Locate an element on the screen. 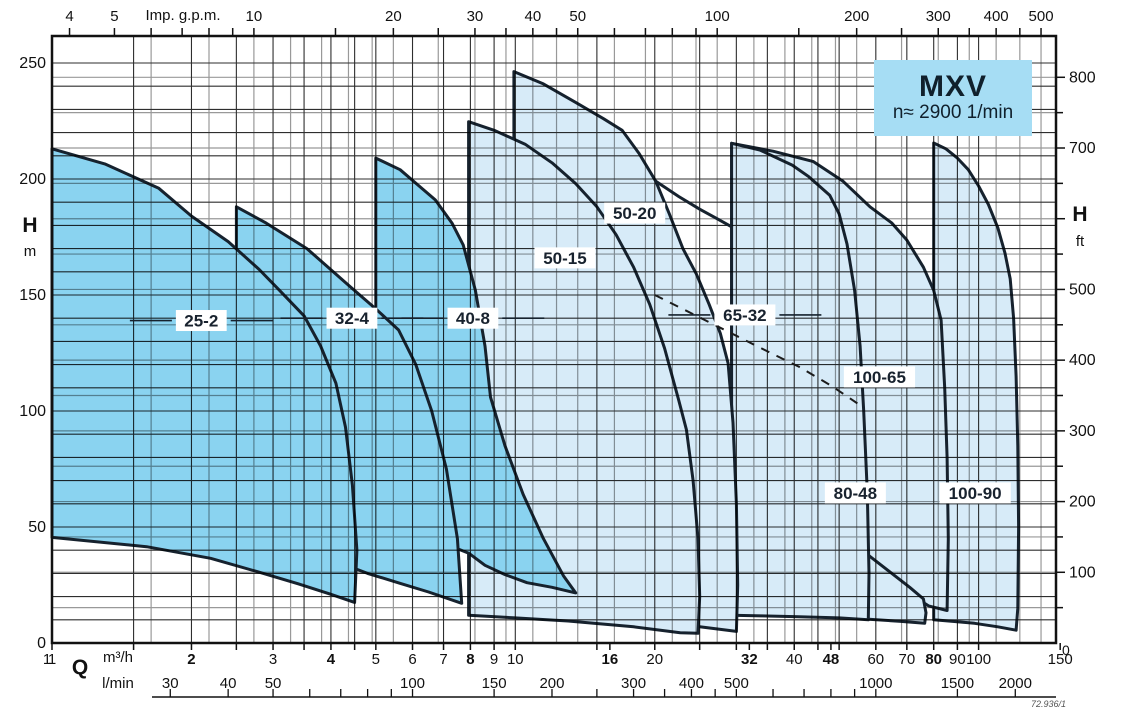 This screenshot has height=723, width=1124. top-axis-unit: Imp. g.p.m. is located at coordinates (182, 15).